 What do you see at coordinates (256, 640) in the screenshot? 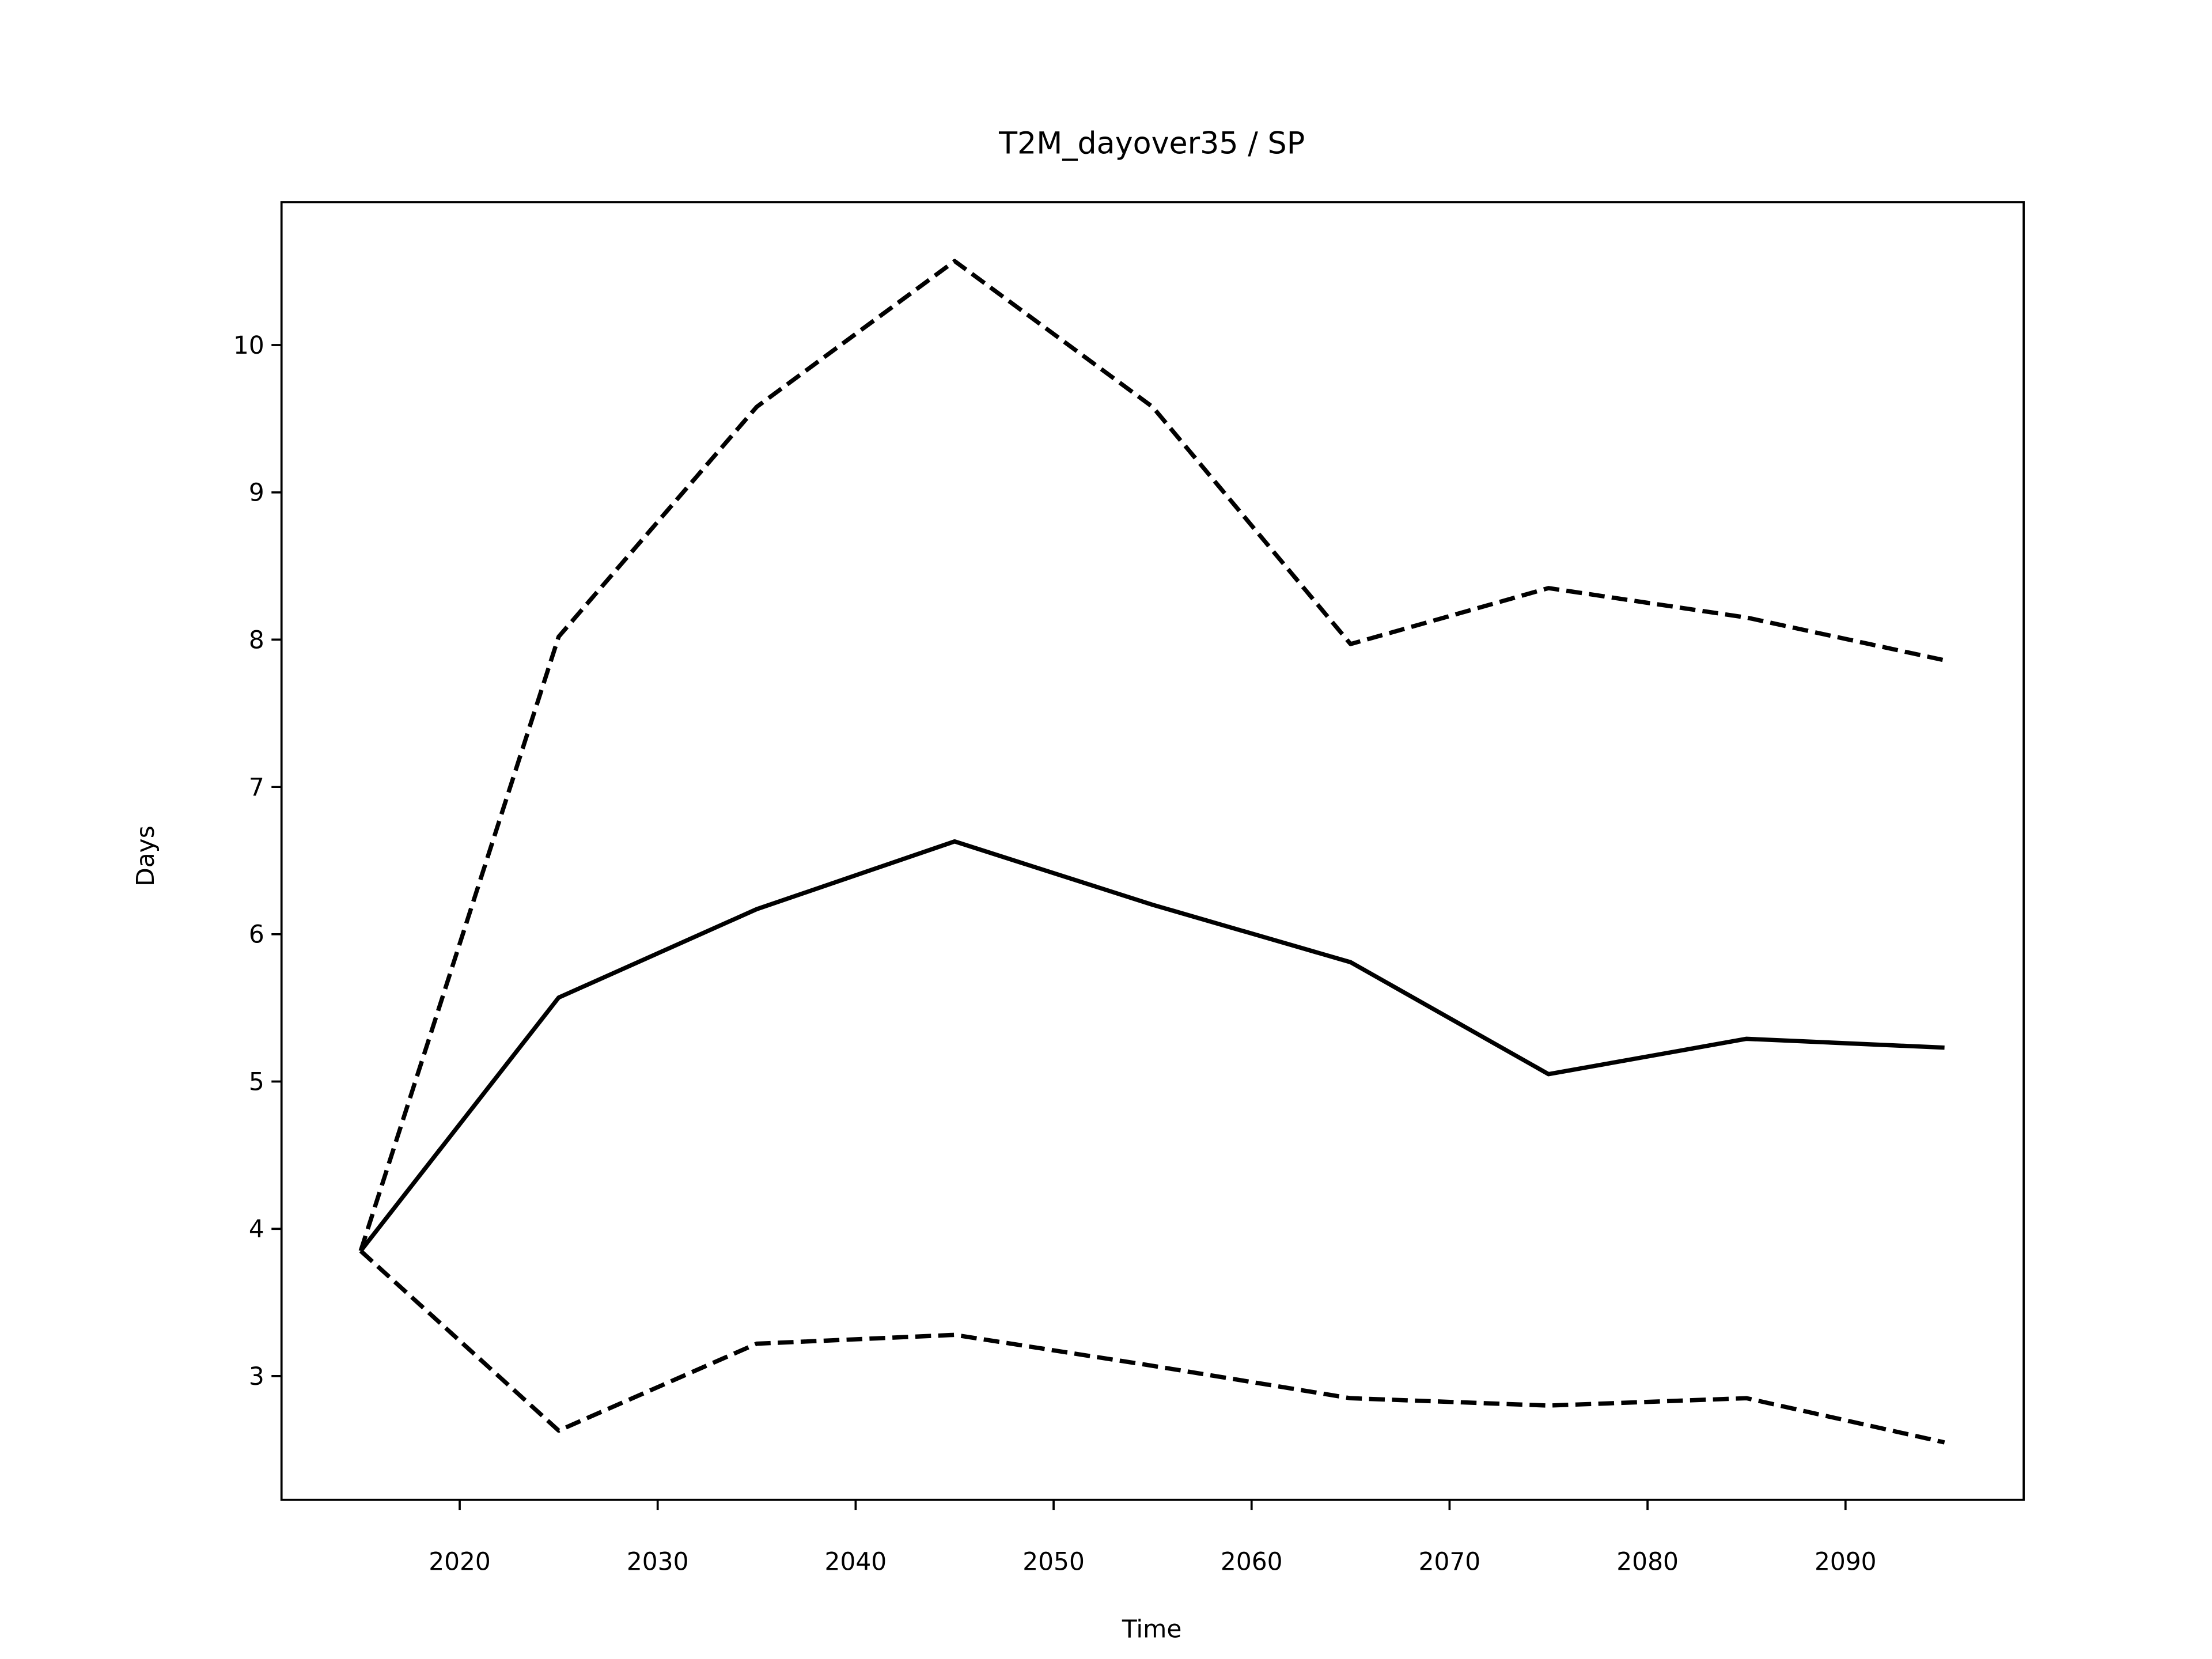
I see `y-tick-label: 8` at bounding box center [256, 640].